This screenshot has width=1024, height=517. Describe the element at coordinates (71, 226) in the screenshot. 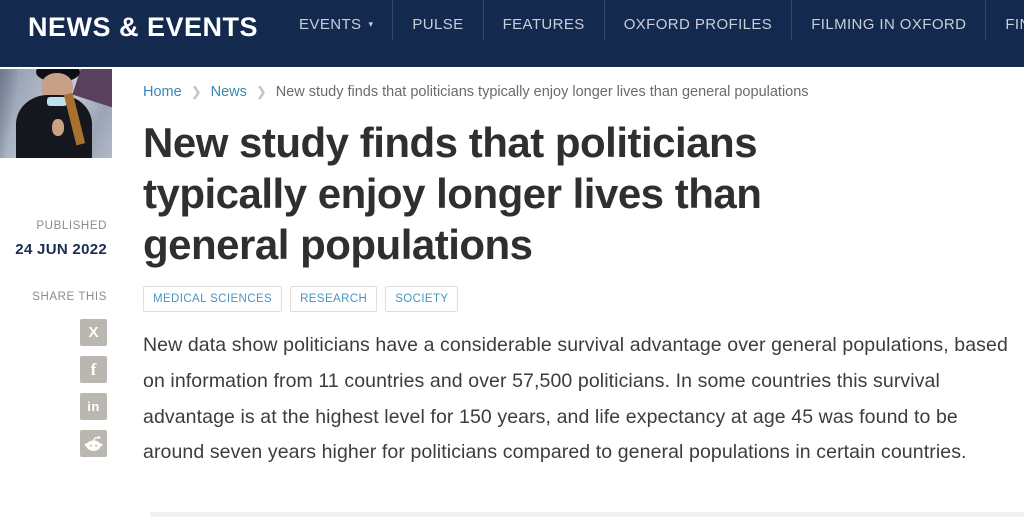

I see `published-label: PUBLISHED` at that location.